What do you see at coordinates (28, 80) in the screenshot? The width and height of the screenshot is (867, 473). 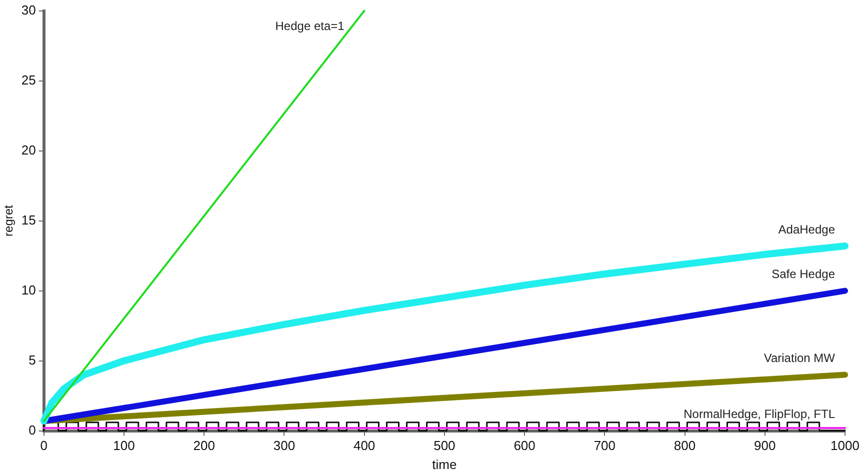 I see `y-tick-label: 25` at bounding box center [28, 80].